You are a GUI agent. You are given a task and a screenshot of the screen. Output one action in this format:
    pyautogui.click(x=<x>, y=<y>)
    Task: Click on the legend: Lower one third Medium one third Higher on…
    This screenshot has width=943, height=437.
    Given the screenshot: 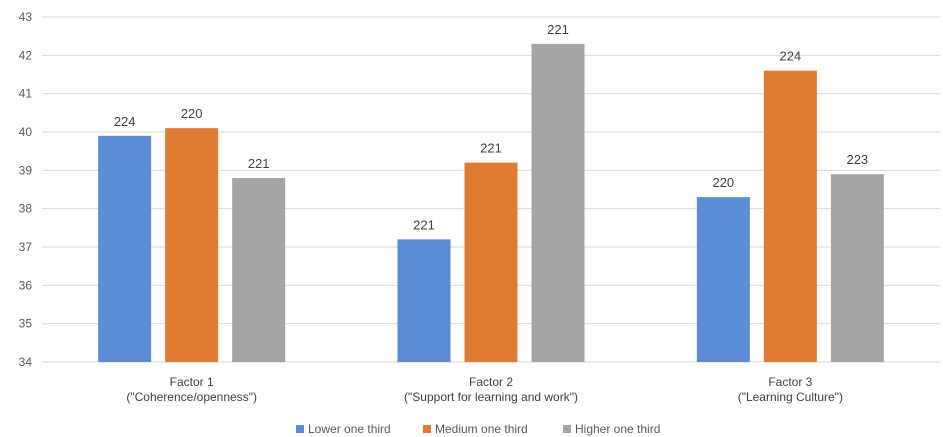 What is the action you would take?
    pyautogui.click(x=478, y=429)
    